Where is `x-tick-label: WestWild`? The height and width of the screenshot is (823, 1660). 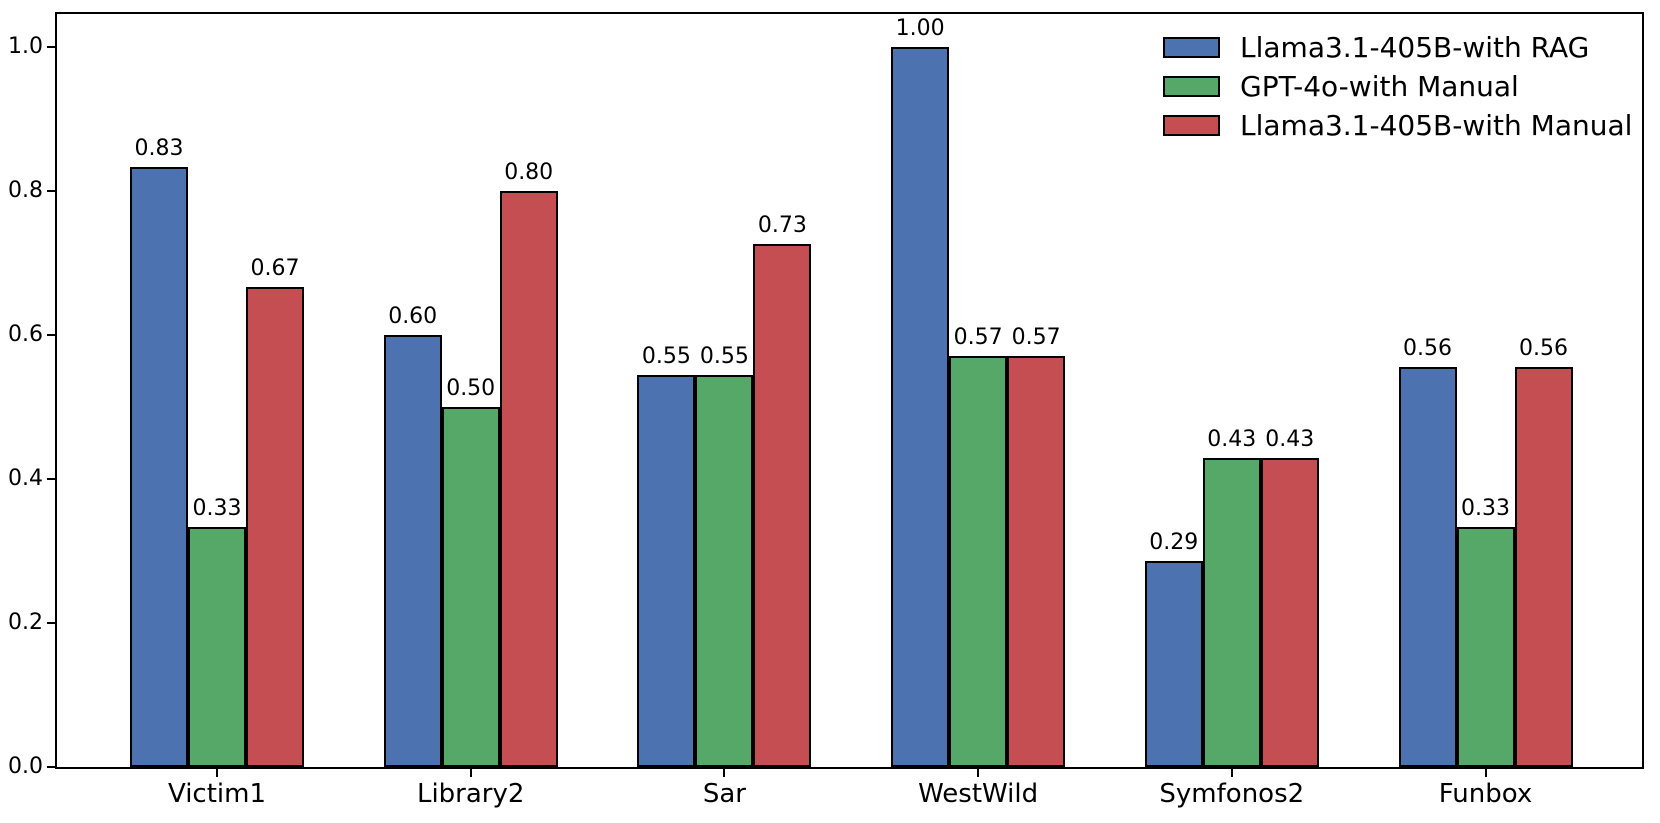
x-tick-label: WestWild is located at coordinates (978, 794).